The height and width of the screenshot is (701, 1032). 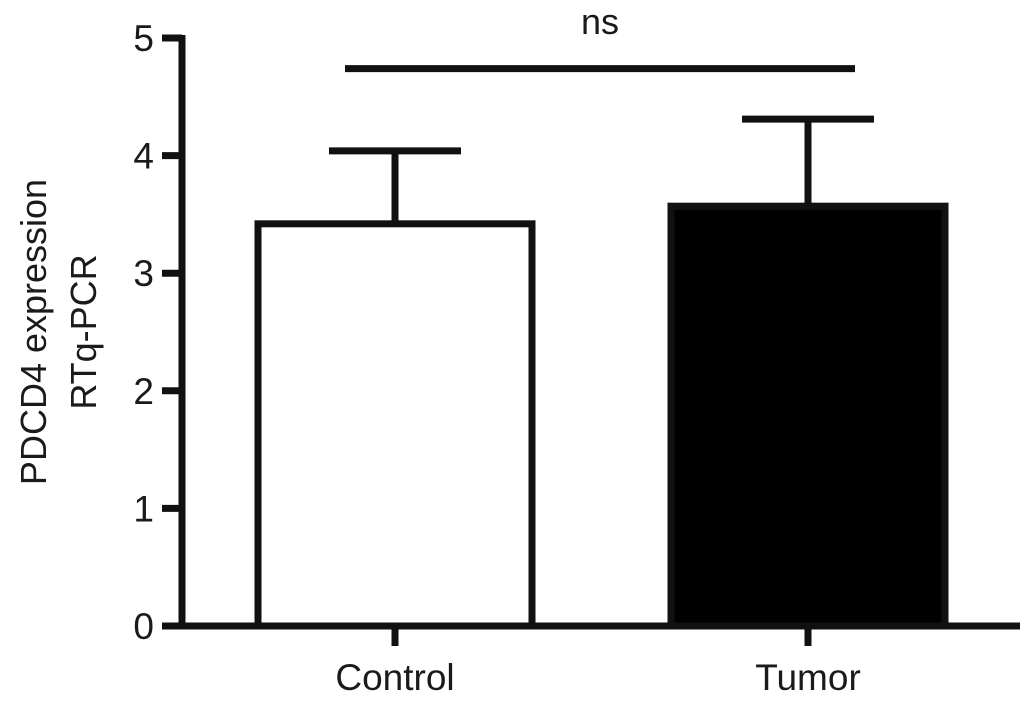 What do you see at coordinates (143, 156) in the screenshot?
I see `y-tick-label: 4` at bounding box center [143, 156].